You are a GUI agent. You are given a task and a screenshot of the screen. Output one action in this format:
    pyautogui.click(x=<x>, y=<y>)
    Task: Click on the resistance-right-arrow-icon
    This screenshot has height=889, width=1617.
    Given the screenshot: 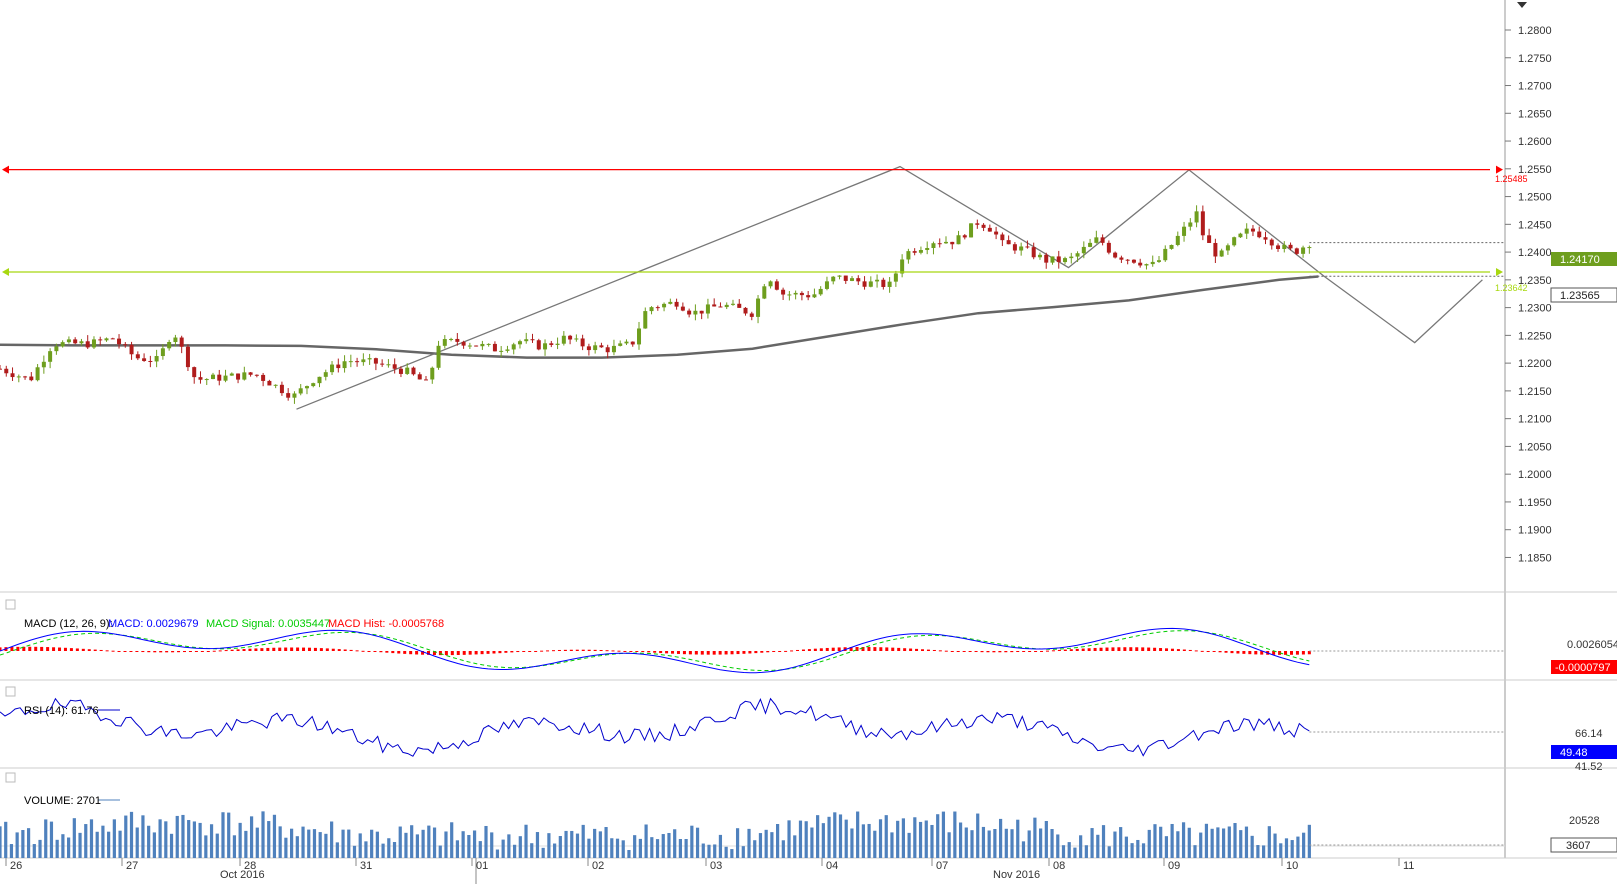 What is the action you would take?
    pyautogui.click(x=1499, y=169)
    